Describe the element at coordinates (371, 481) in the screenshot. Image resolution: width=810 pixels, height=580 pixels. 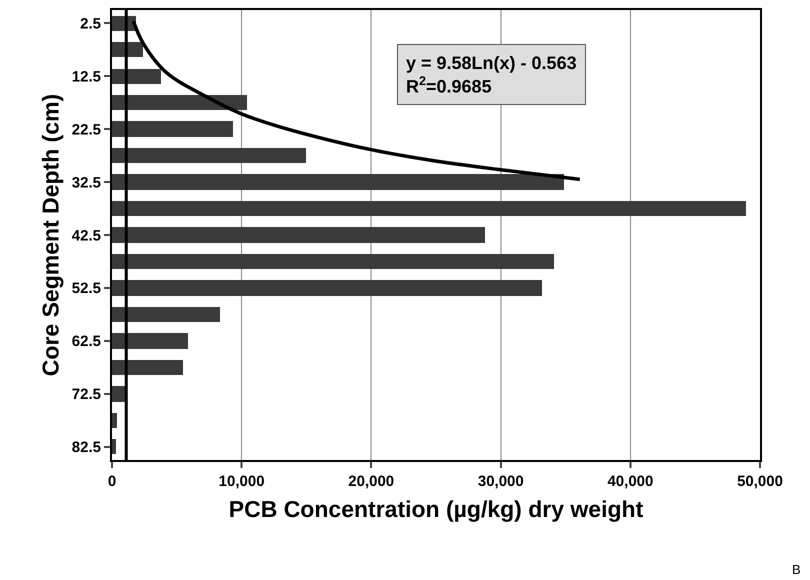
I see `x-tick-label: 20,000` at that location.